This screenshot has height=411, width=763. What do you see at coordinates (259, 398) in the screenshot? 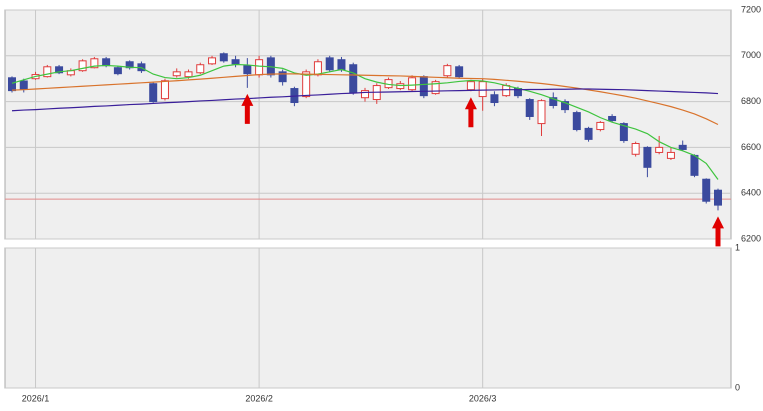
I see `x-tick-label: 2026/2` at bounding box center [259, 398].